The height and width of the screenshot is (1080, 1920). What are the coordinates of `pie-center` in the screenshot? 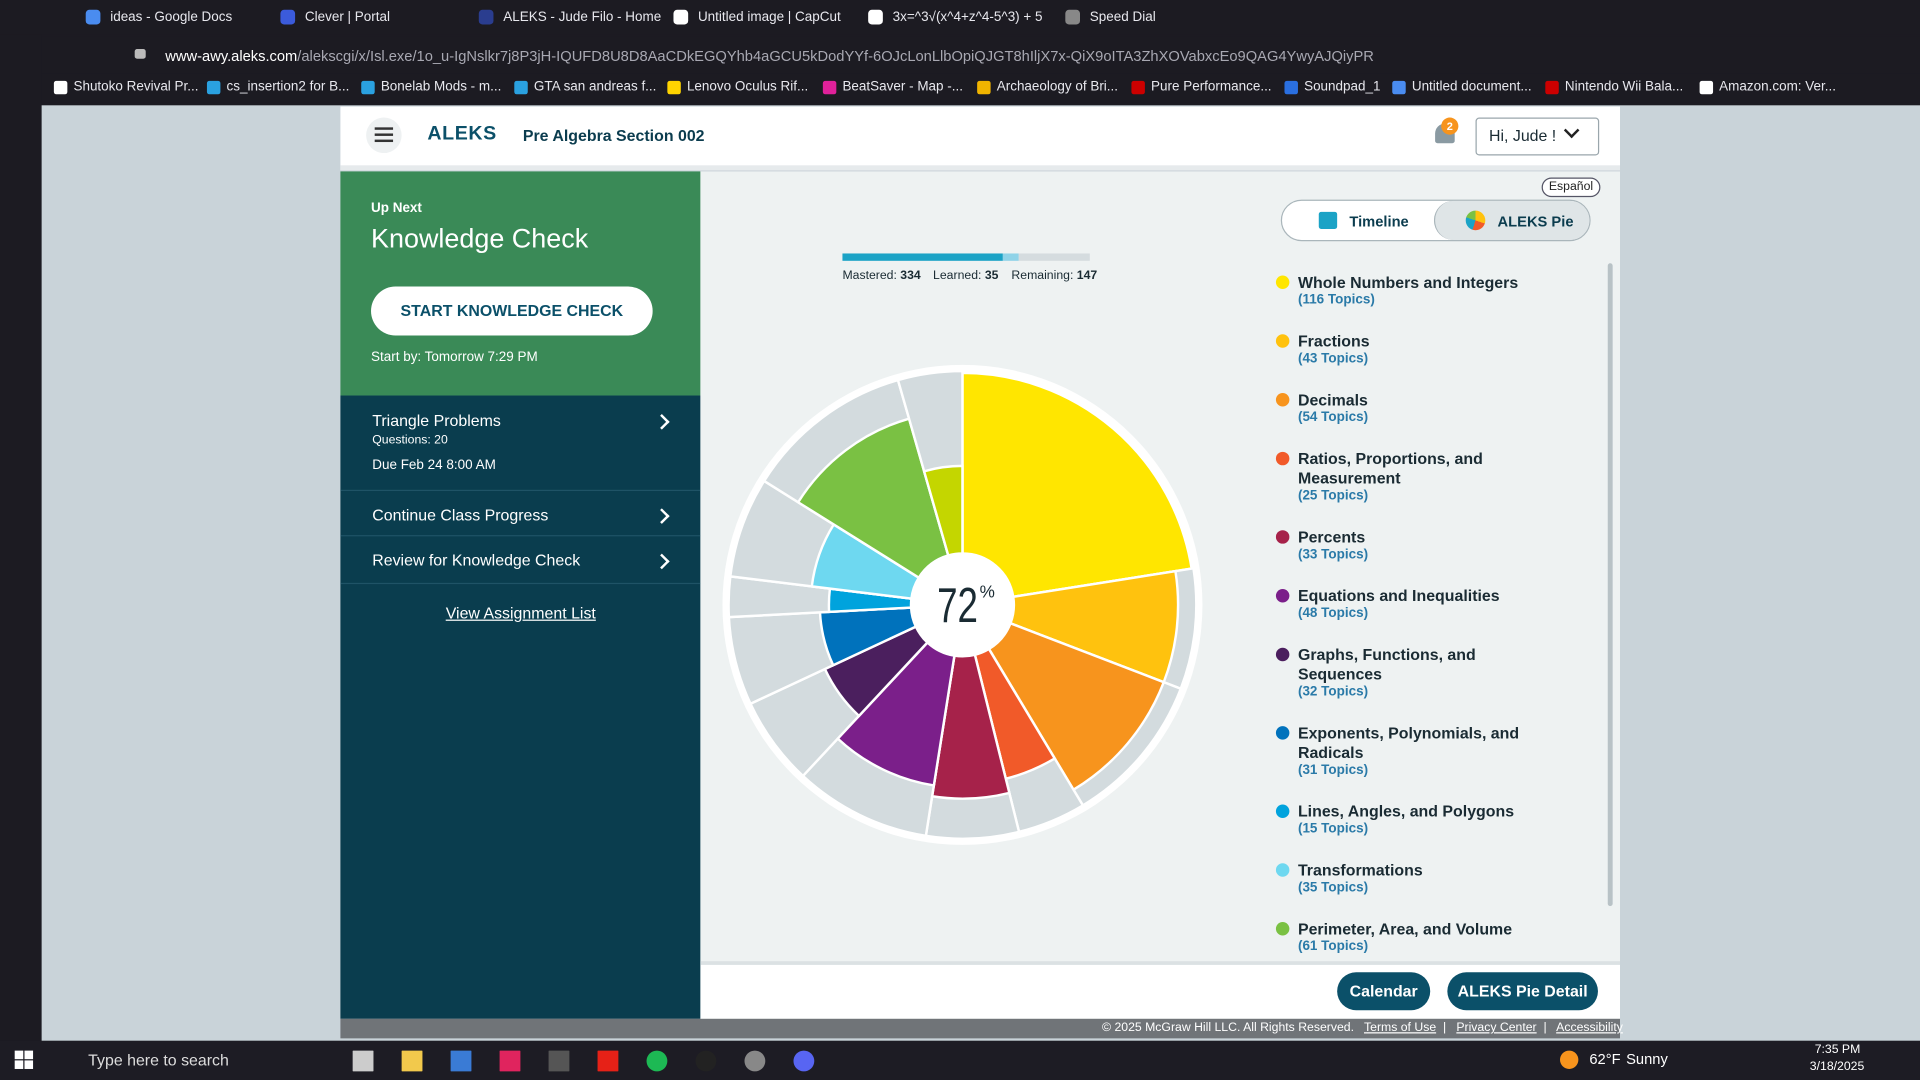 It's located at (962, 605).